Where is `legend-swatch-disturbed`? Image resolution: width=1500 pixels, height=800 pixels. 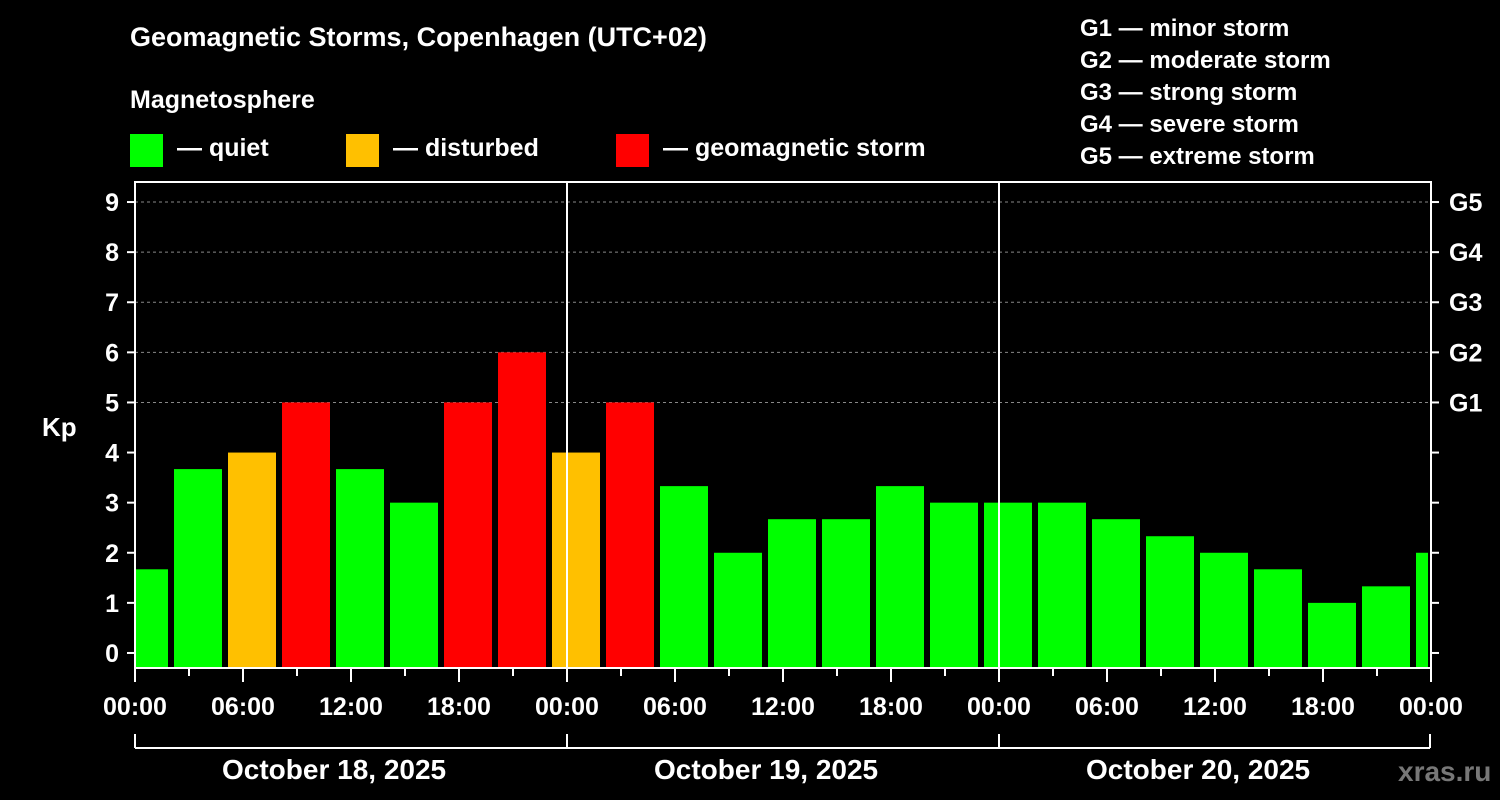 legend-swatch-disturbed is located at coordinates (362, 150).